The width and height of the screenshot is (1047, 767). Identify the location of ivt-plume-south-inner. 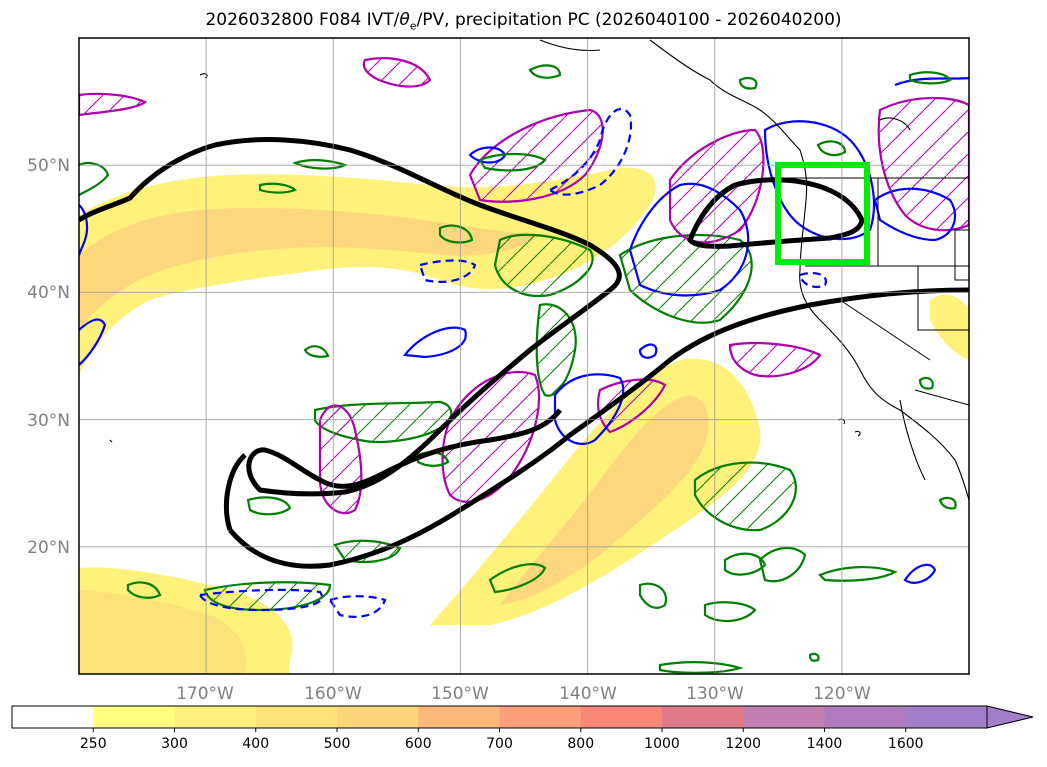
(604, 500).